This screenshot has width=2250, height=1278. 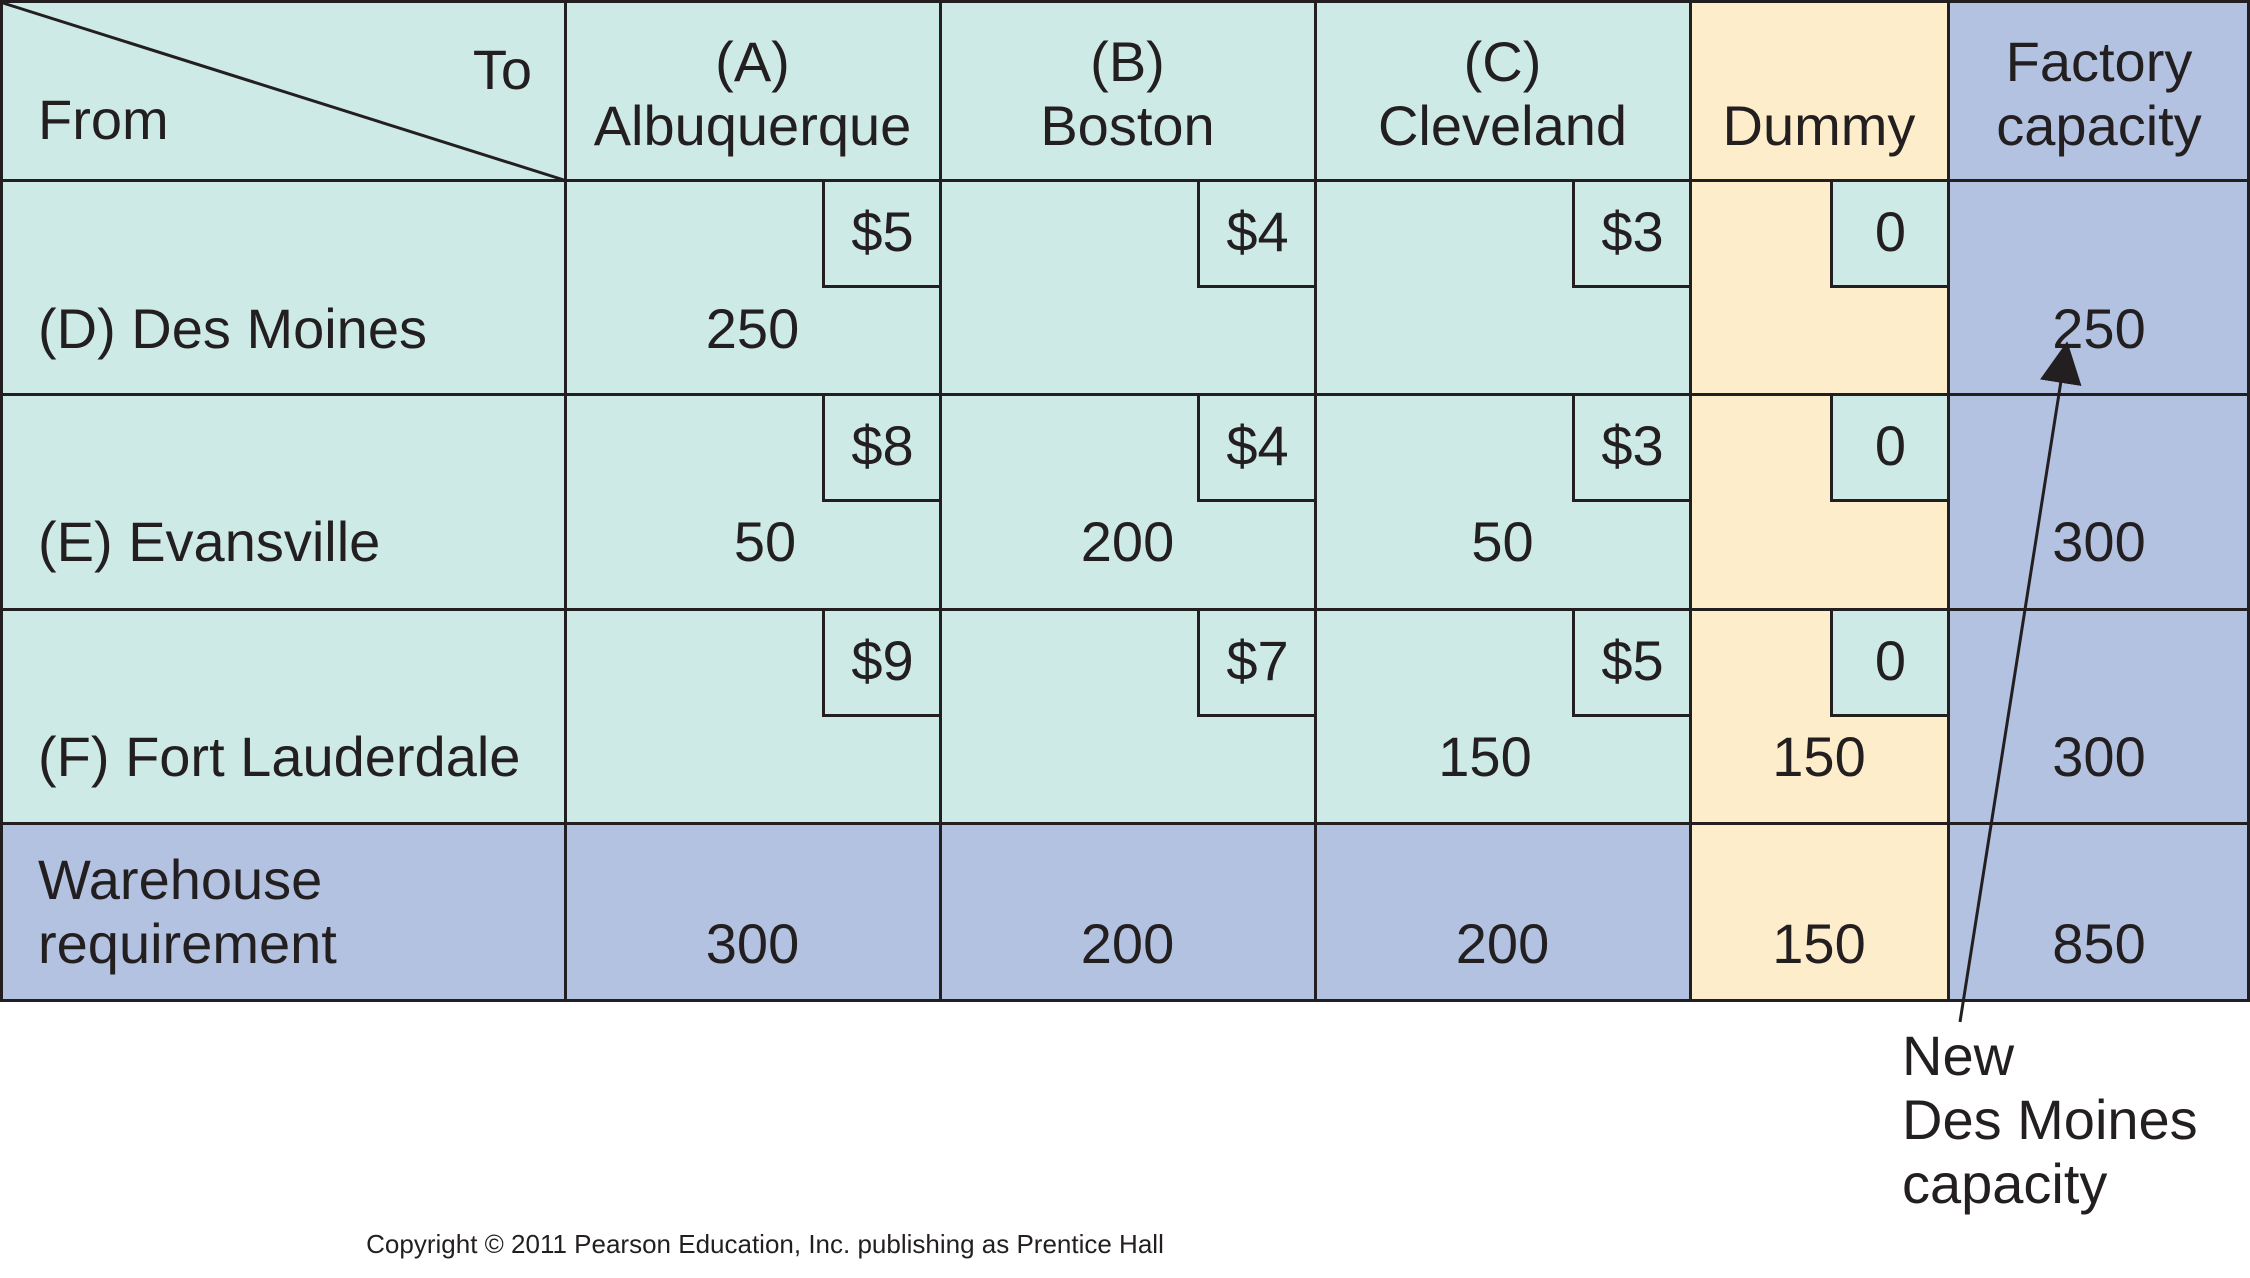 I want to click on column-header-albuquerque-code: (A), so click(x=752, y=61).